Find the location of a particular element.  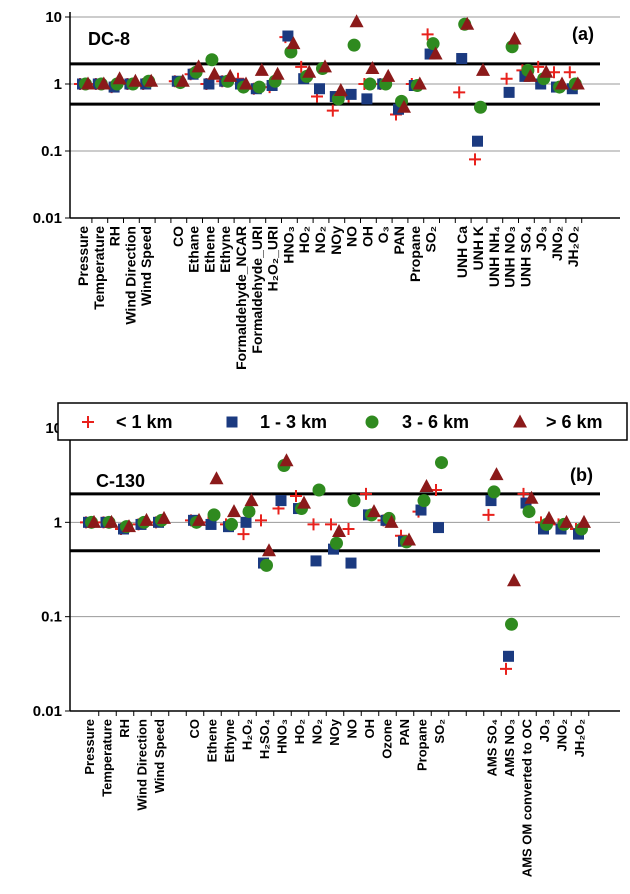

chart-title: C-130 is located at coordinates (120, 481).